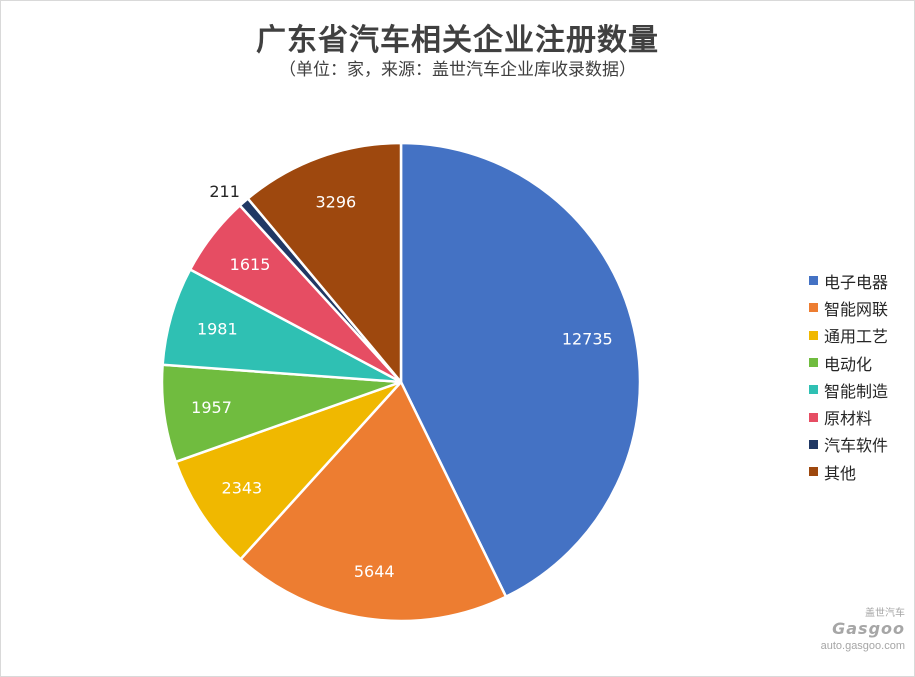  What do you see at coordinates (856, 309) in the screenshot?
I see `legend-label: 智能网联` at bounding box center [856, 309].